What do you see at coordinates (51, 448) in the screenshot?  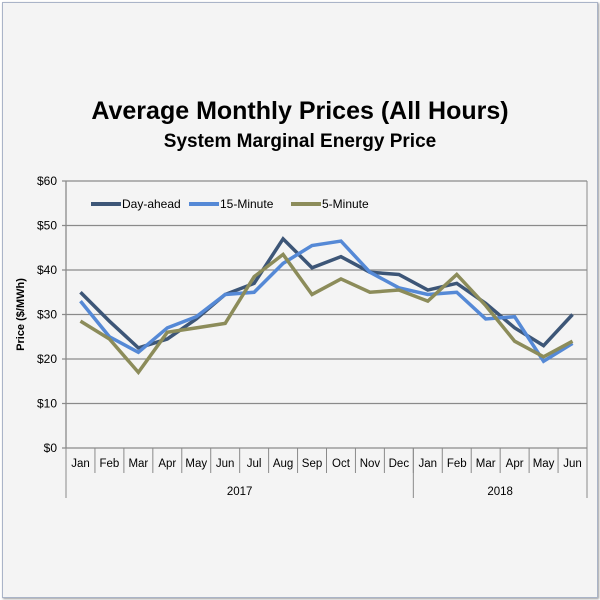 I see `y-tick-label: $0` at bounding box center [51, 448].